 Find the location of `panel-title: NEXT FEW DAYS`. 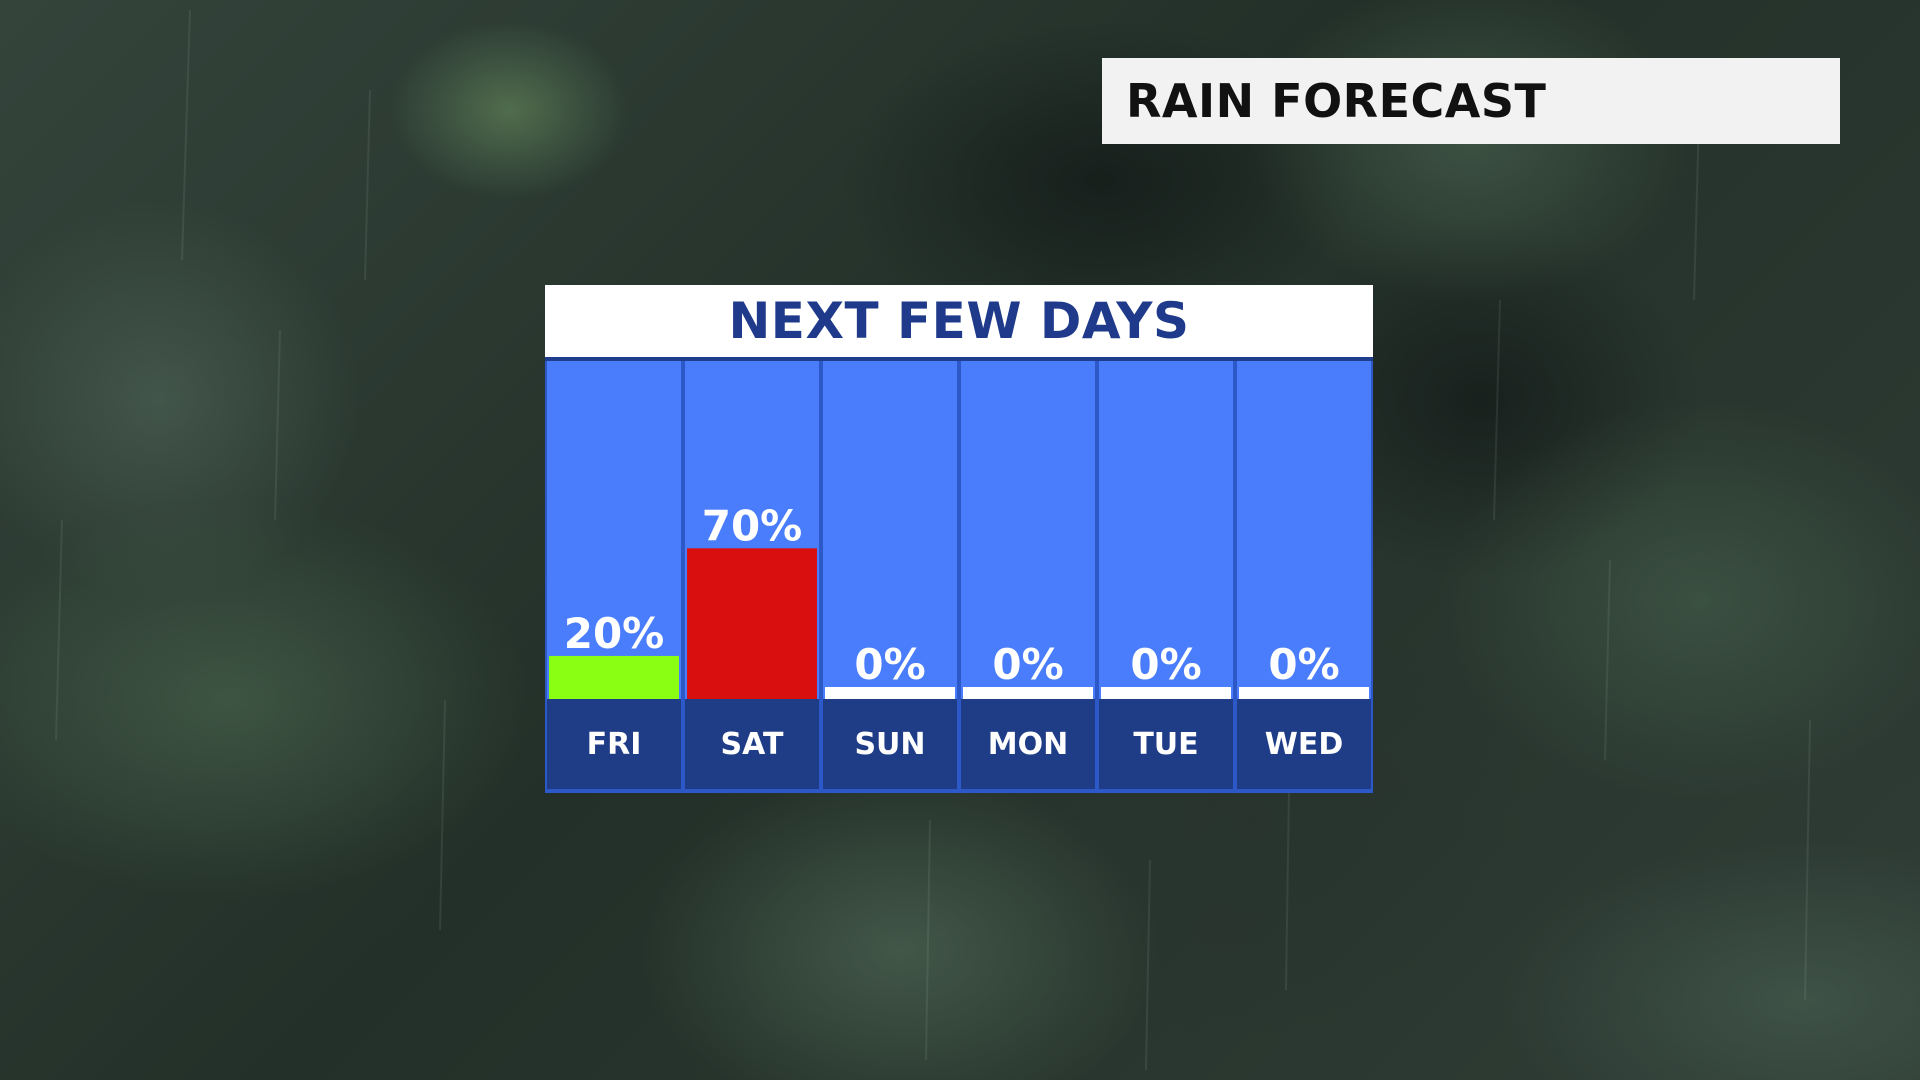

panel-title: NEXT FEW DAYS is located at coordinates (959, 321).